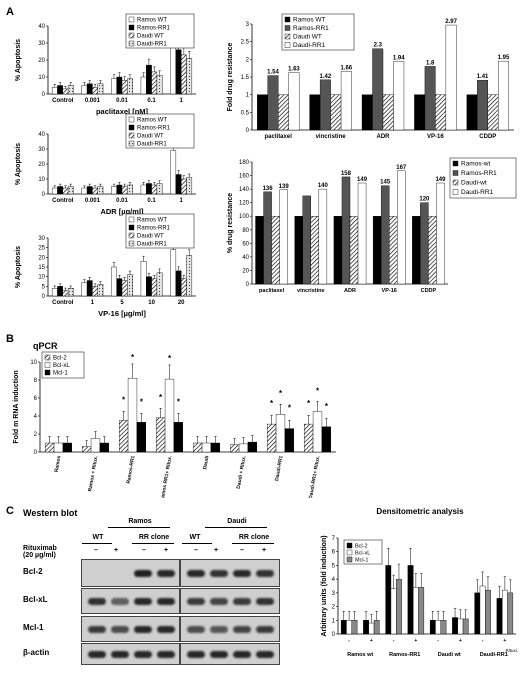 The width and height of the screenshot is (520, 675). I want to click on y-tick-label: 1.5, so click(245, 78).